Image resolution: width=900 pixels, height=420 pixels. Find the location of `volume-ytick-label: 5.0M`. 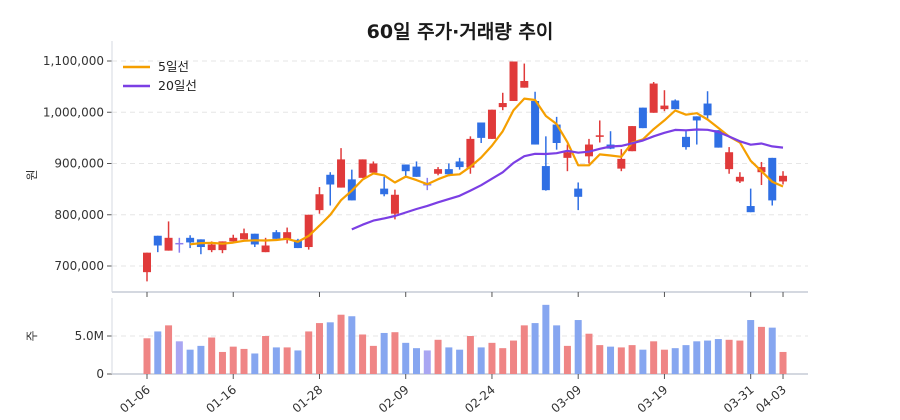

volume-ytick-label: 5.0M is located at coordinates (89, 336).